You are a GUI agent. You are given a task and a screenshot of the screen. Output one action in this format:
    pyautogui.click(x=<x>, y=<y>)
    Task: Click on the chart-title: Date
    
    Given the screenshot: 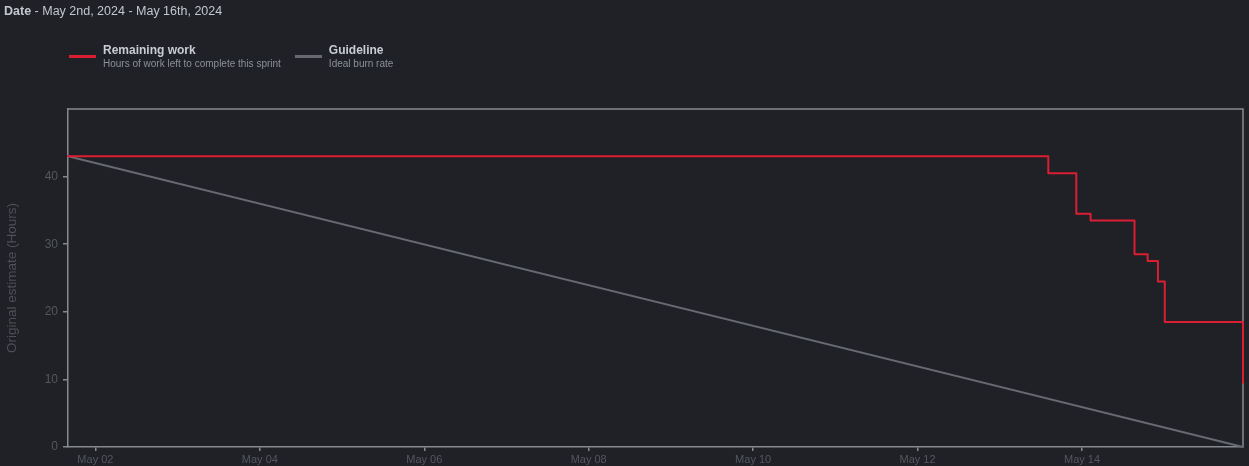 What is the action you would take?
    pyautogui.click(x=18, y=11)
    